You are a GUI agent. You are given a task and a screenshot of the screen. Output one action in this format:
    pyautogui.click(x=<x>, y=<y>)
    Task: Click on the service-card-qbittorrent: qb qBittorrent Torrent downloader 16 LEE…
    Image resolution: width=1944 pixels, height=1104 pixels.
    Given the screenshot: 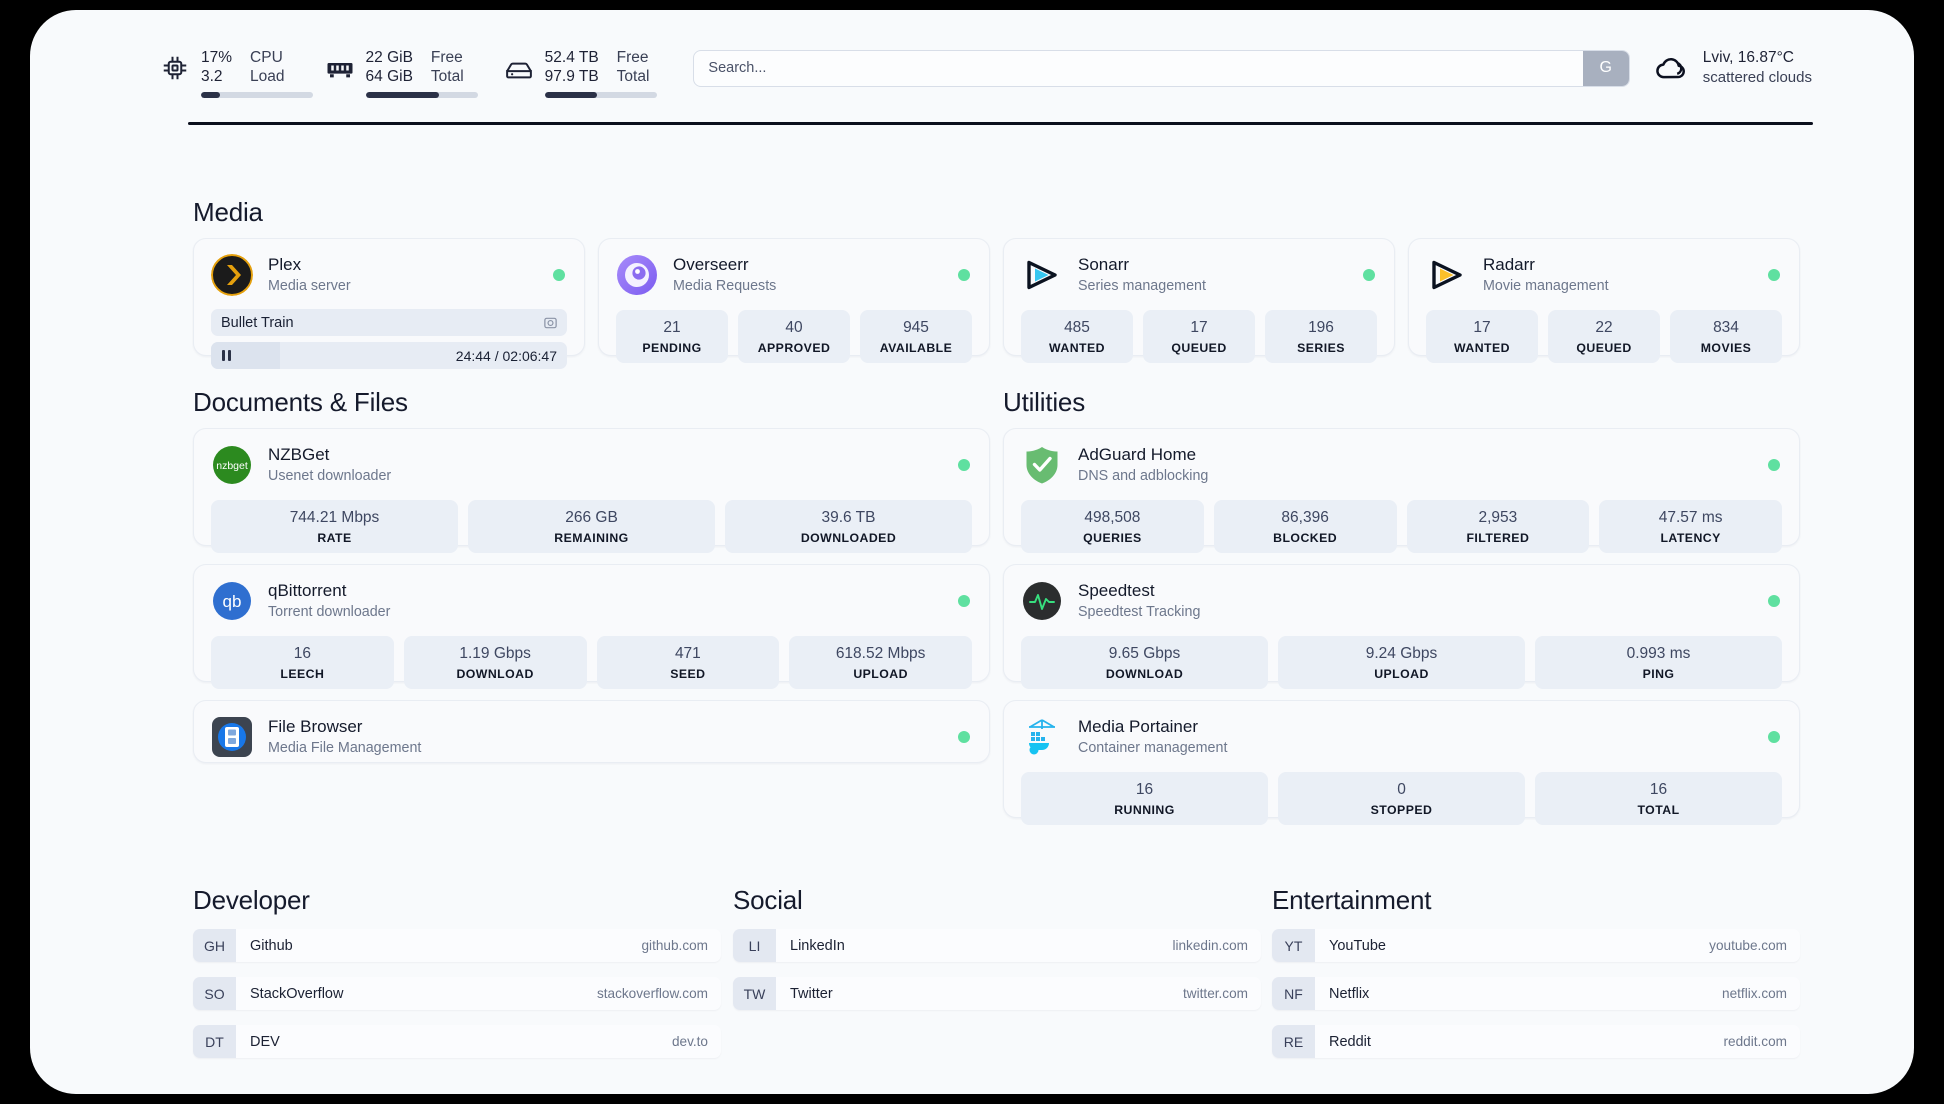 What is the action you would take?
    pyautogui.click(x=591, y=626)
    